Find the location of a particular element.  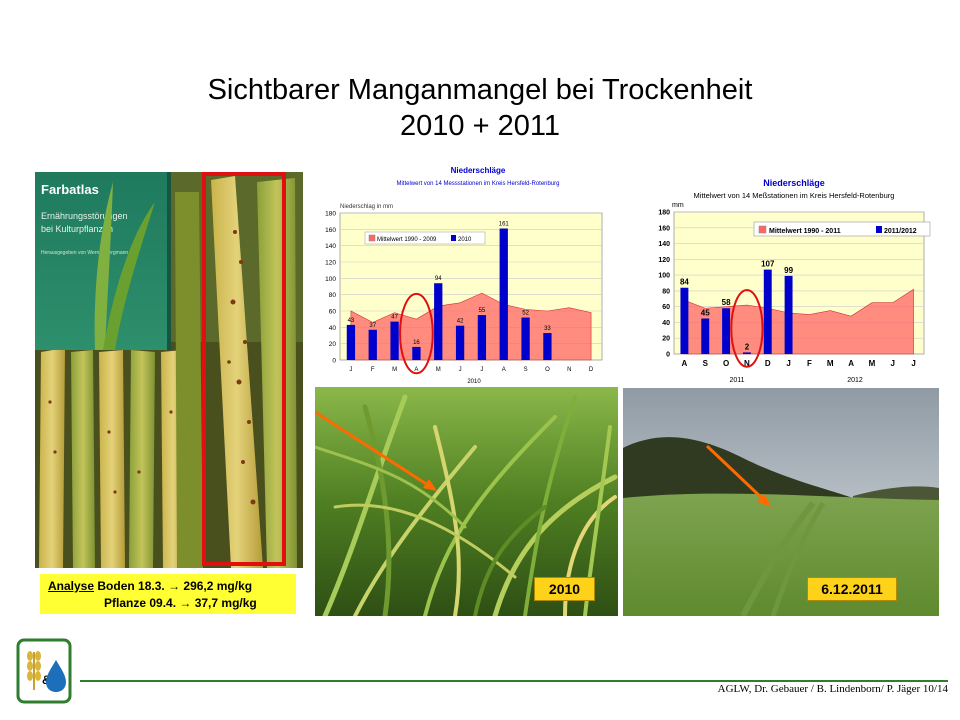

bar-value-label: 55 is located at coordinates (482, 311).